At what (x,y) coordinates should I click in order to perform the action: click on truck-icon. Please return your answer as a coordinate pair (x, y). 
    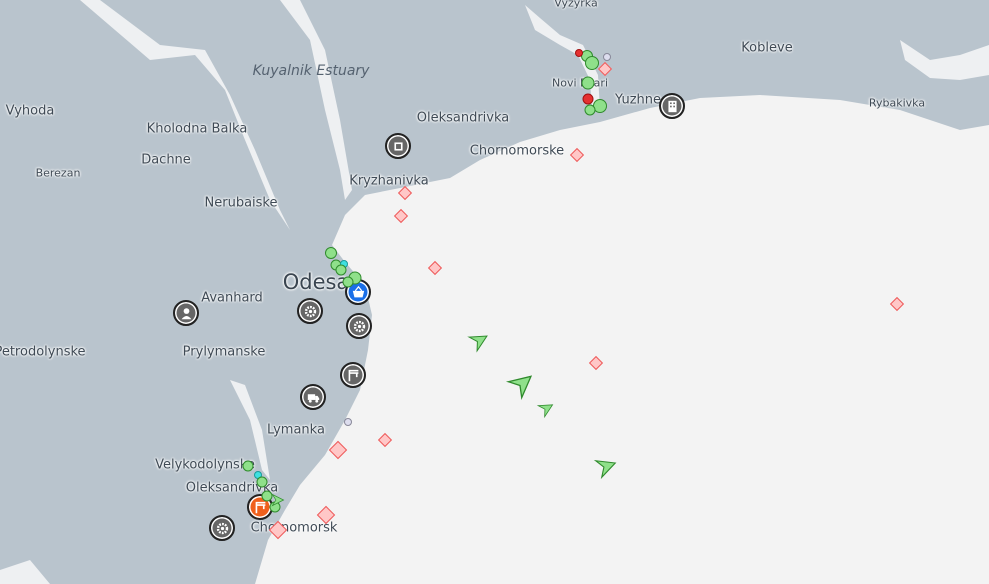
    Looking at the image, I should click on (313, 397).